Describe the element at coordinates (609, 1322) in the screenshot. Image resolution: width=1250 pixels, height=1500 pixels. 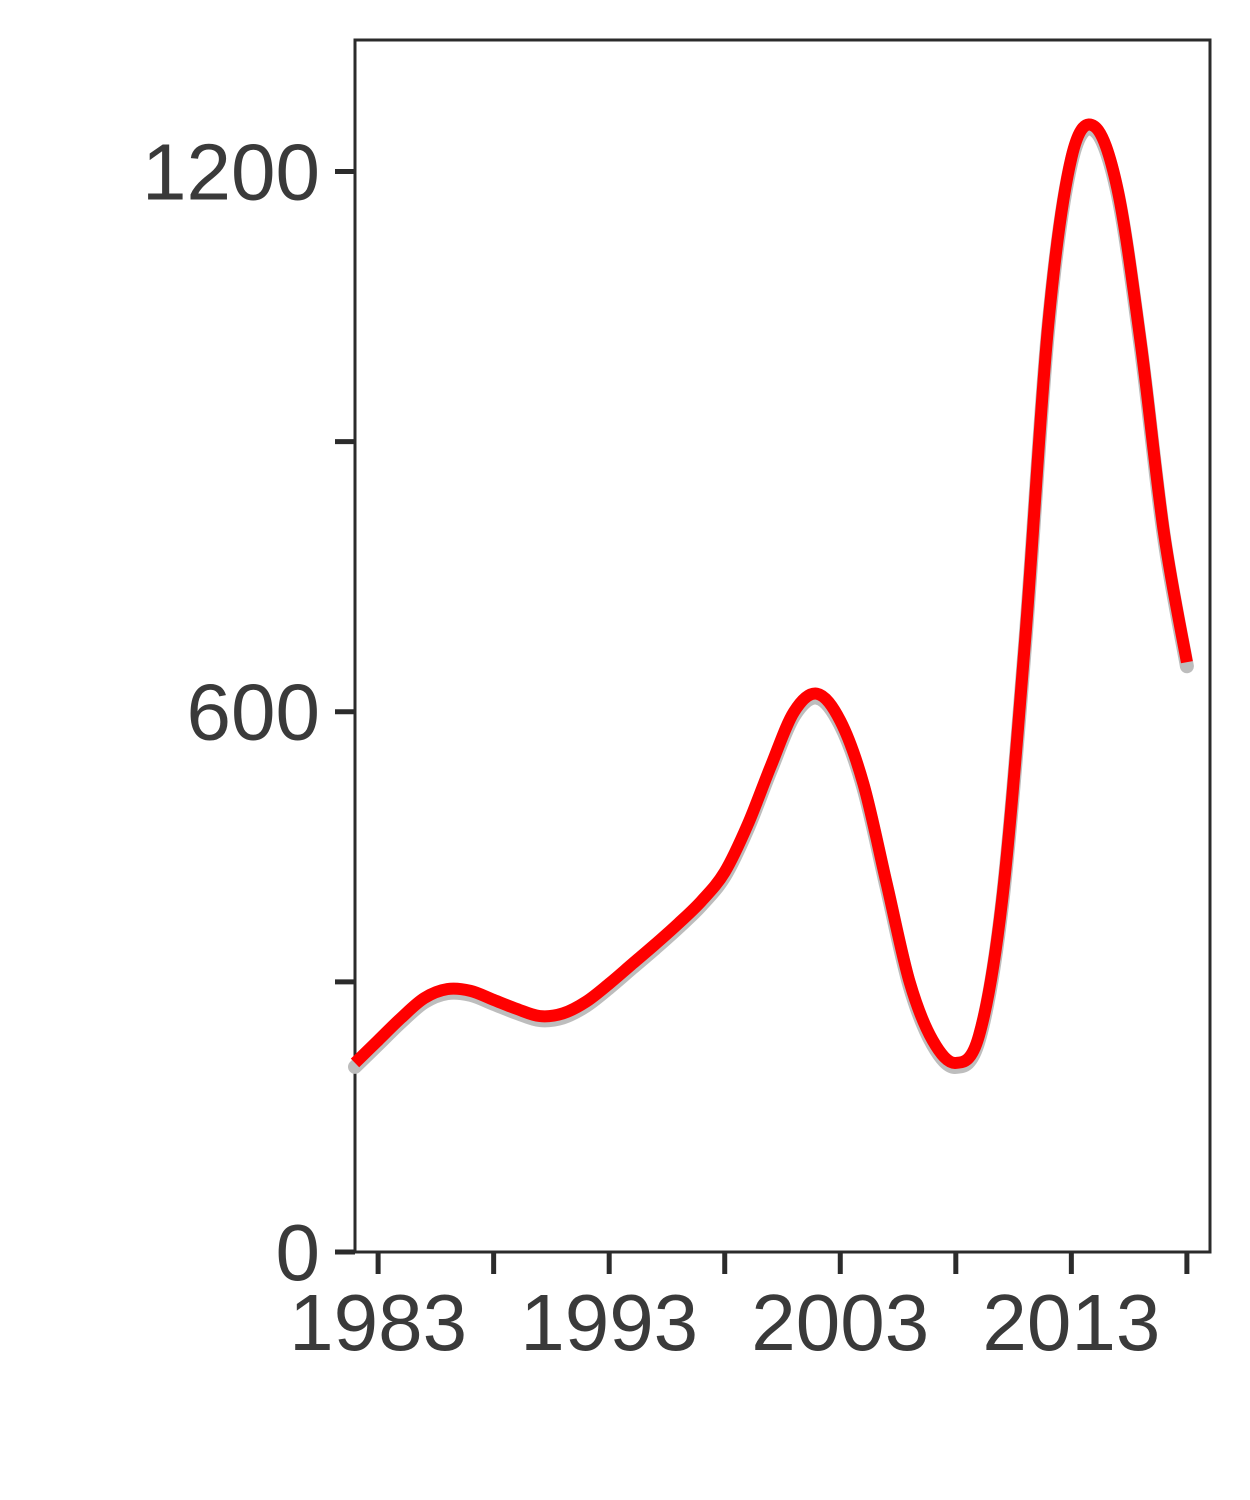
I see `x-tick-label: 1993` at that location.